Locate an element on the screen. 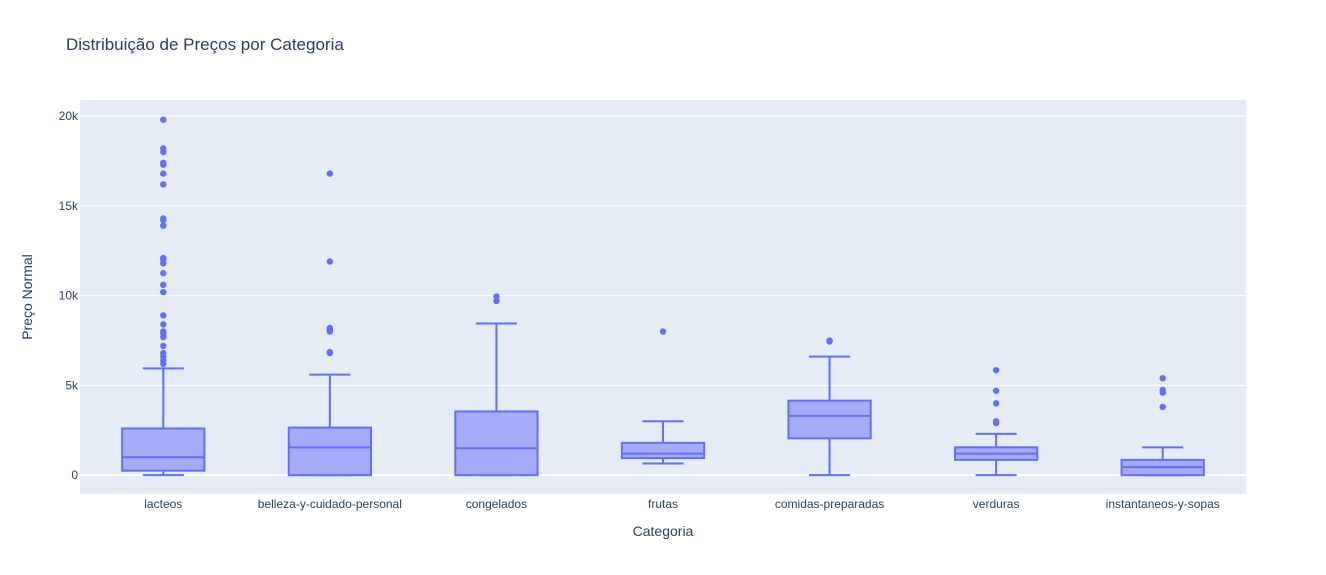 Image resolution: width=1326 pixels, height=575 pixels. x-tick-label: verduras is located at coordinates (996, 504).